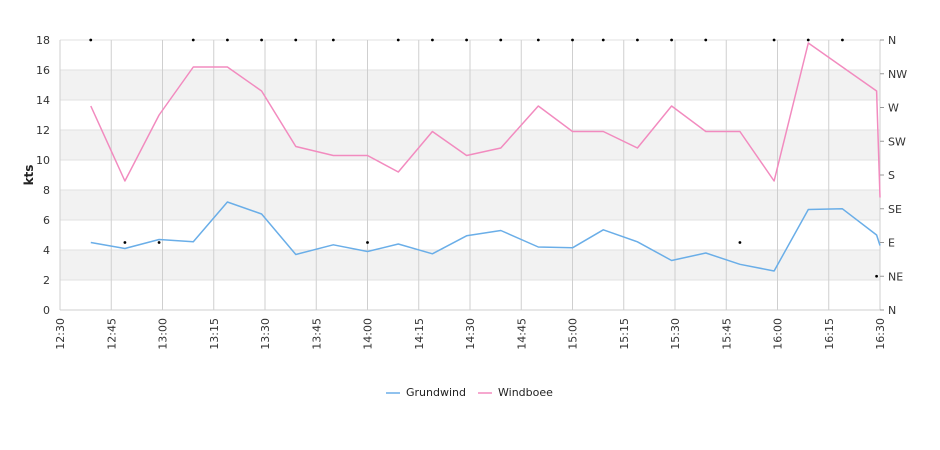  What do you see at coordinates (265, 334) in the screenshot?
I see `x-tick-label: 13:30` at bounding box center [265, 334].